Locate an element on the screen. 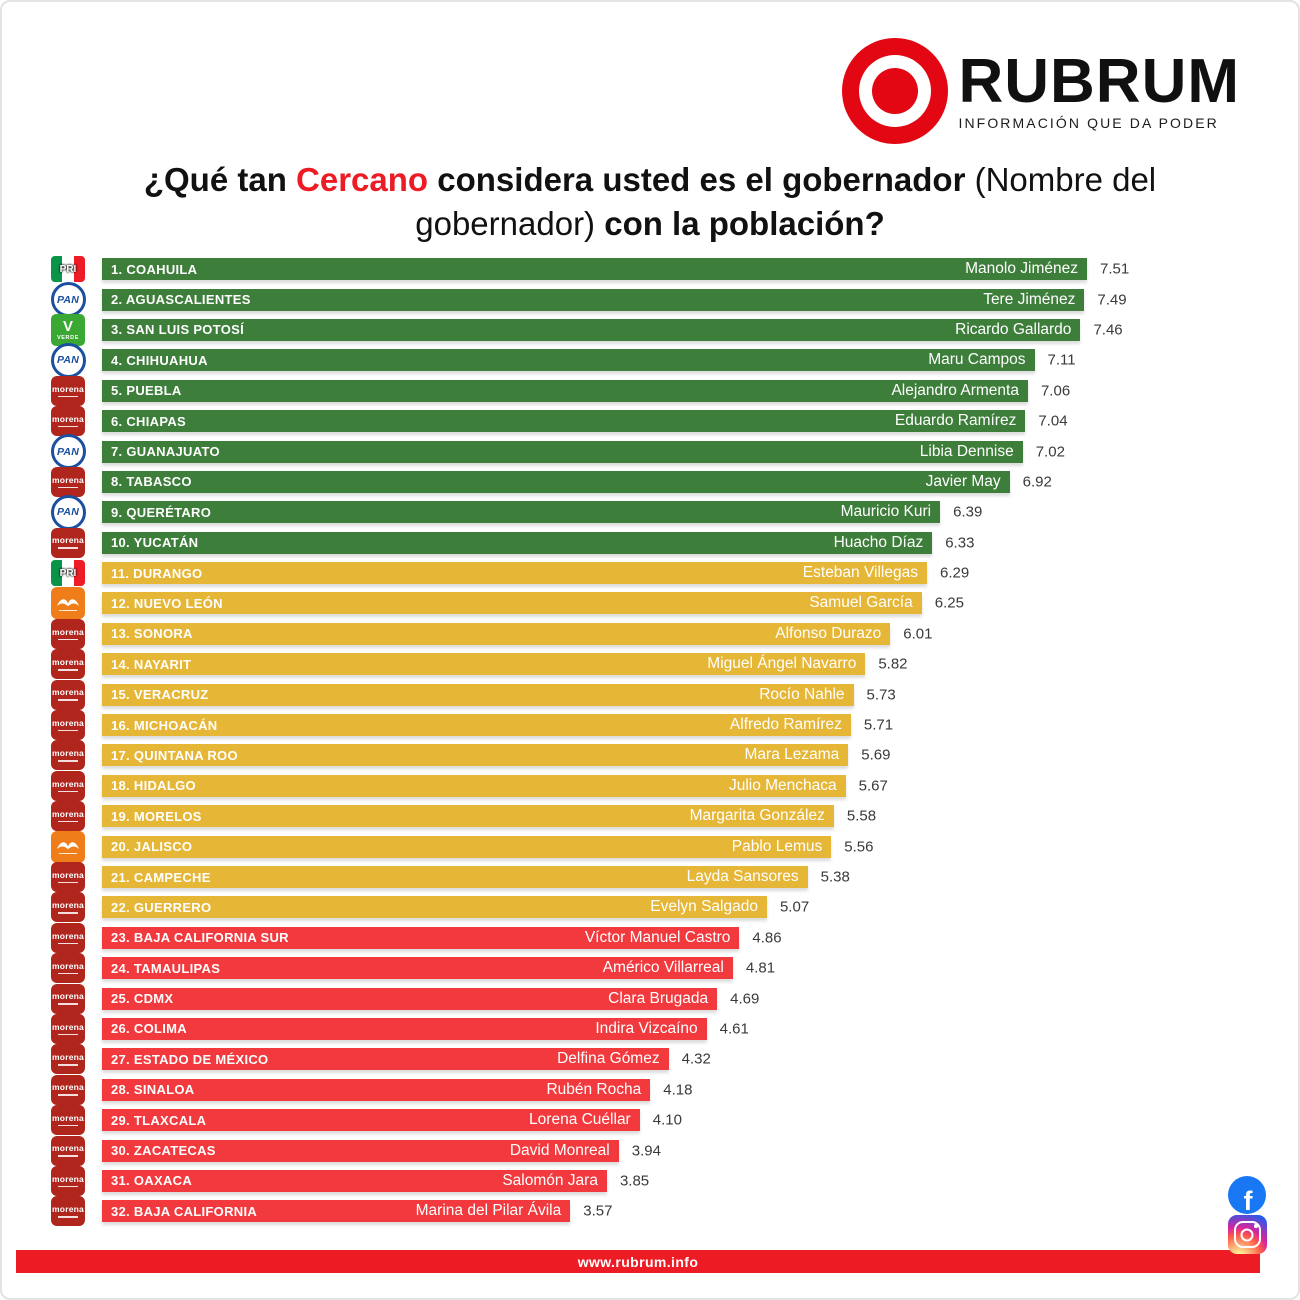 Image resolution: width=1300 pixels, height=1300 pixels. score-bar: 18. HIDALGO Julio Menchaca is located at coordinates (474, 785).